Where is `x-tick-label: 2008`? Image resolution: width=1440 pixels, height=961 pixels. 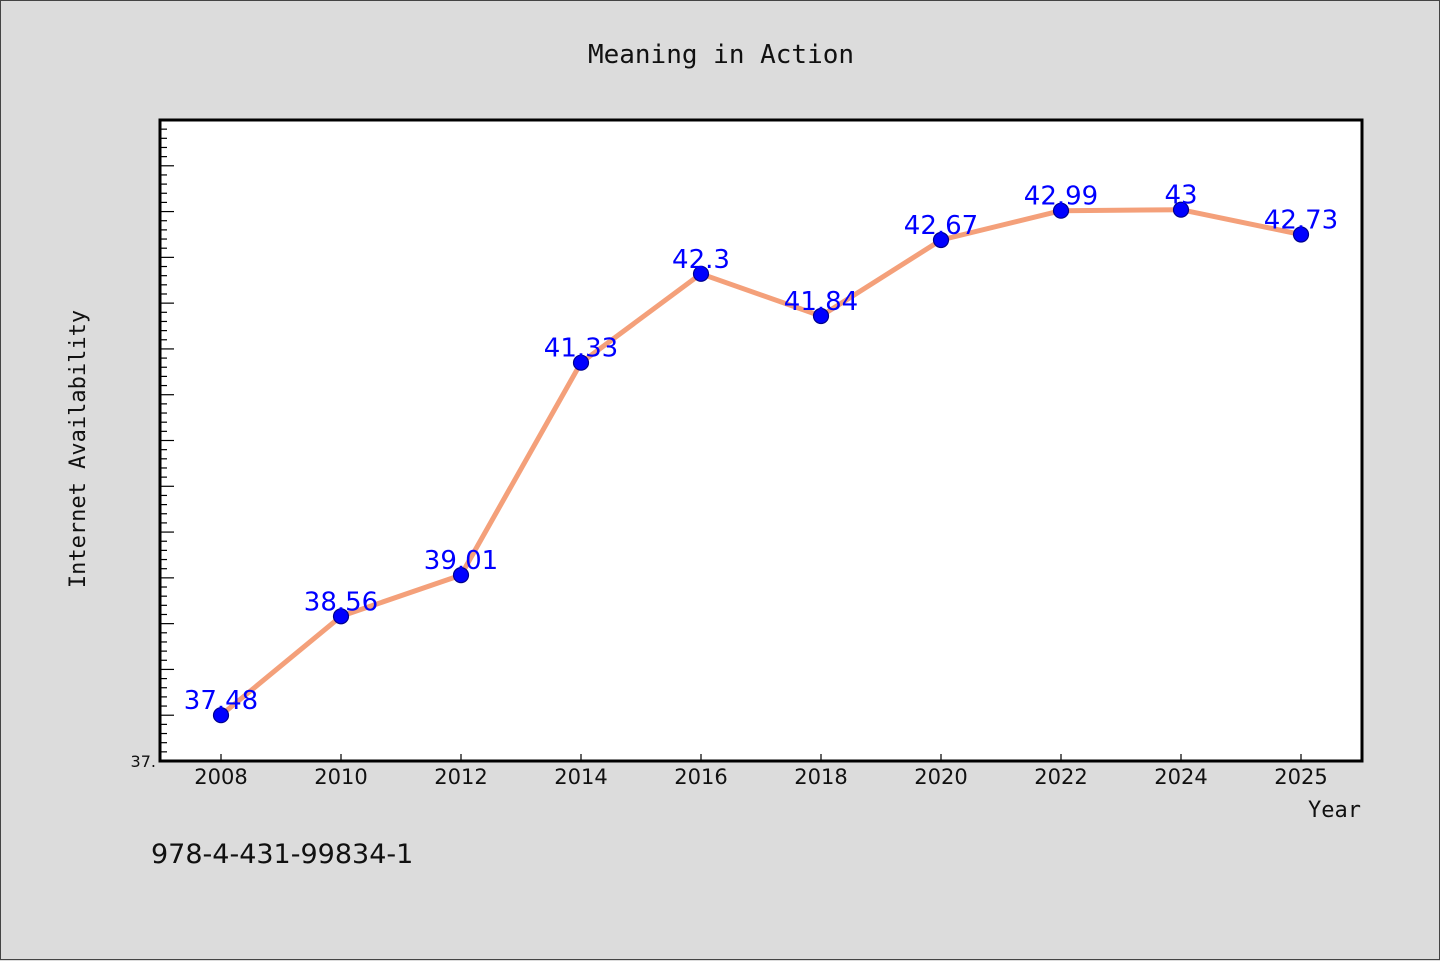 x-tick-label: 2008 is located at coordinates (220, 777).